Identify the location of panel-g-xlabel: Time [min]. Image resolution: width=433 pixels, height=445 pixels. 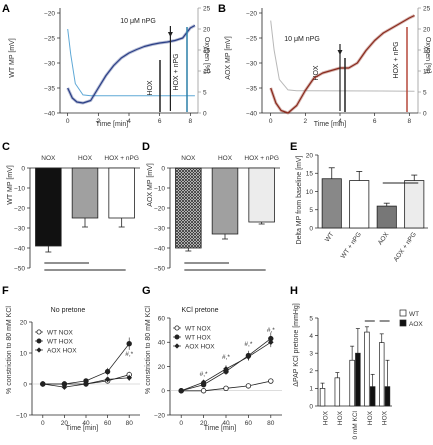
(220, 428).